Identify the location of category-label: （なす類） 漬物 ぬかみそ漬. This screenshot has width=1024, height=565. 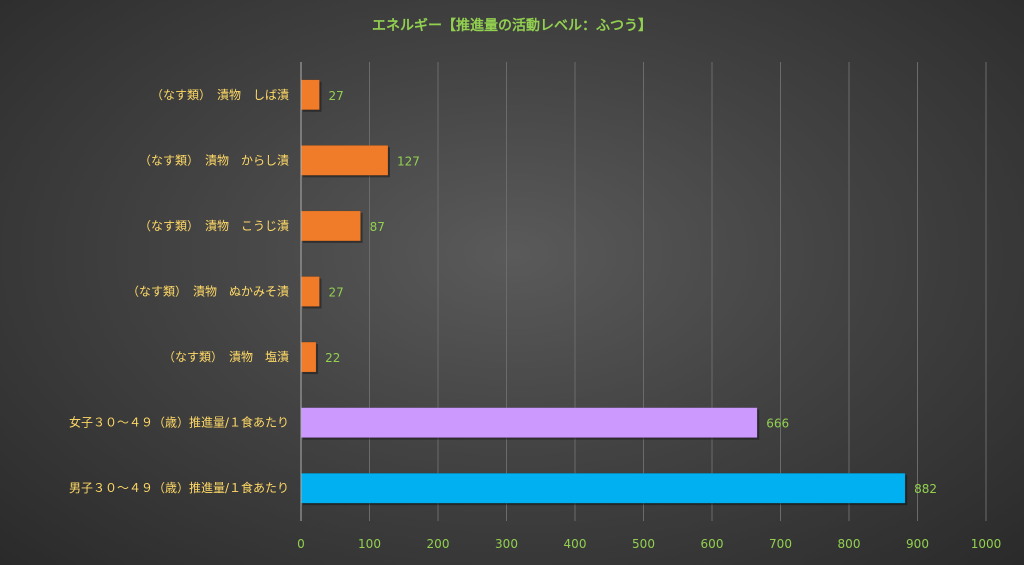
(208, 291).